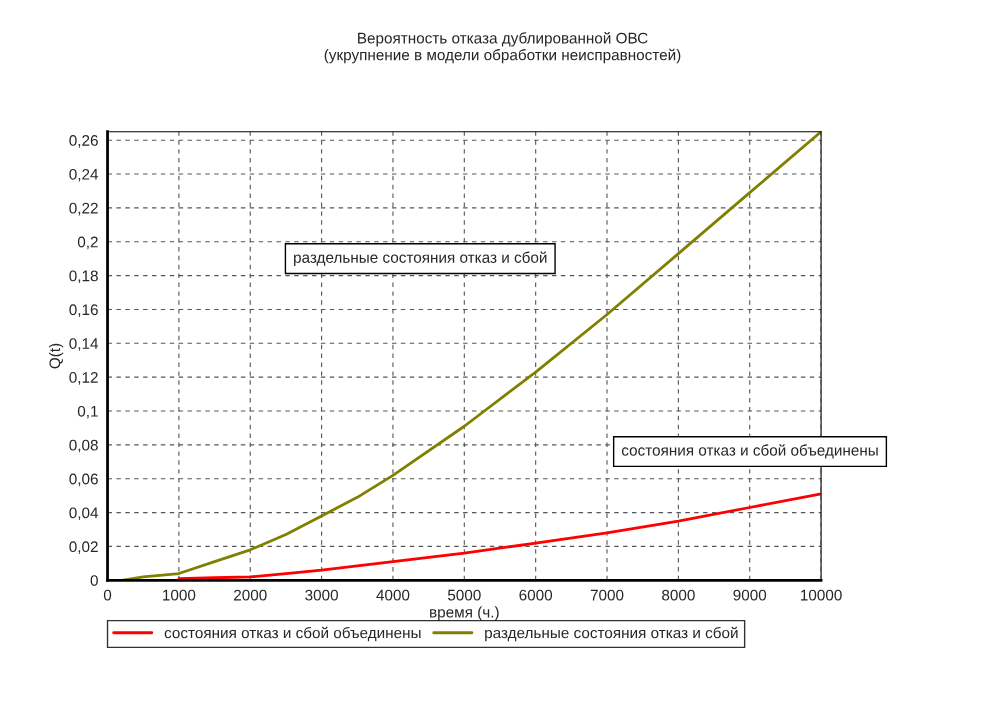 The image size is (1005, 712). I want to click on y-tick-label: 0,22, so click(83, 209).